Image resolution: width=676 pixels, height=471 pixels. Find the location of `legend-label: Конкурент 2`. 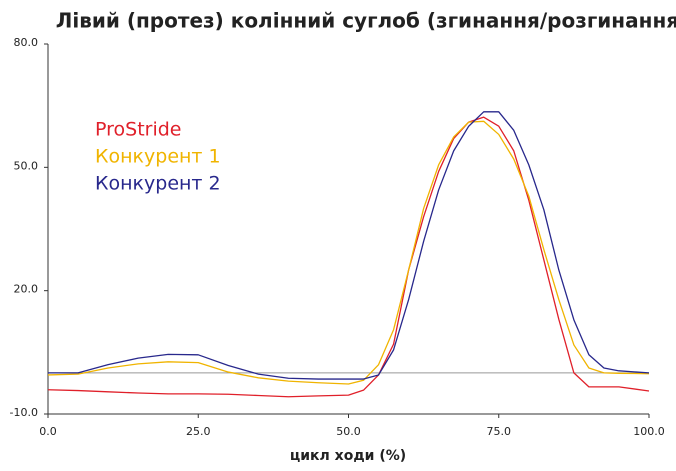

legend-label: Конкурент 2 is located at coordinates (158, 184).